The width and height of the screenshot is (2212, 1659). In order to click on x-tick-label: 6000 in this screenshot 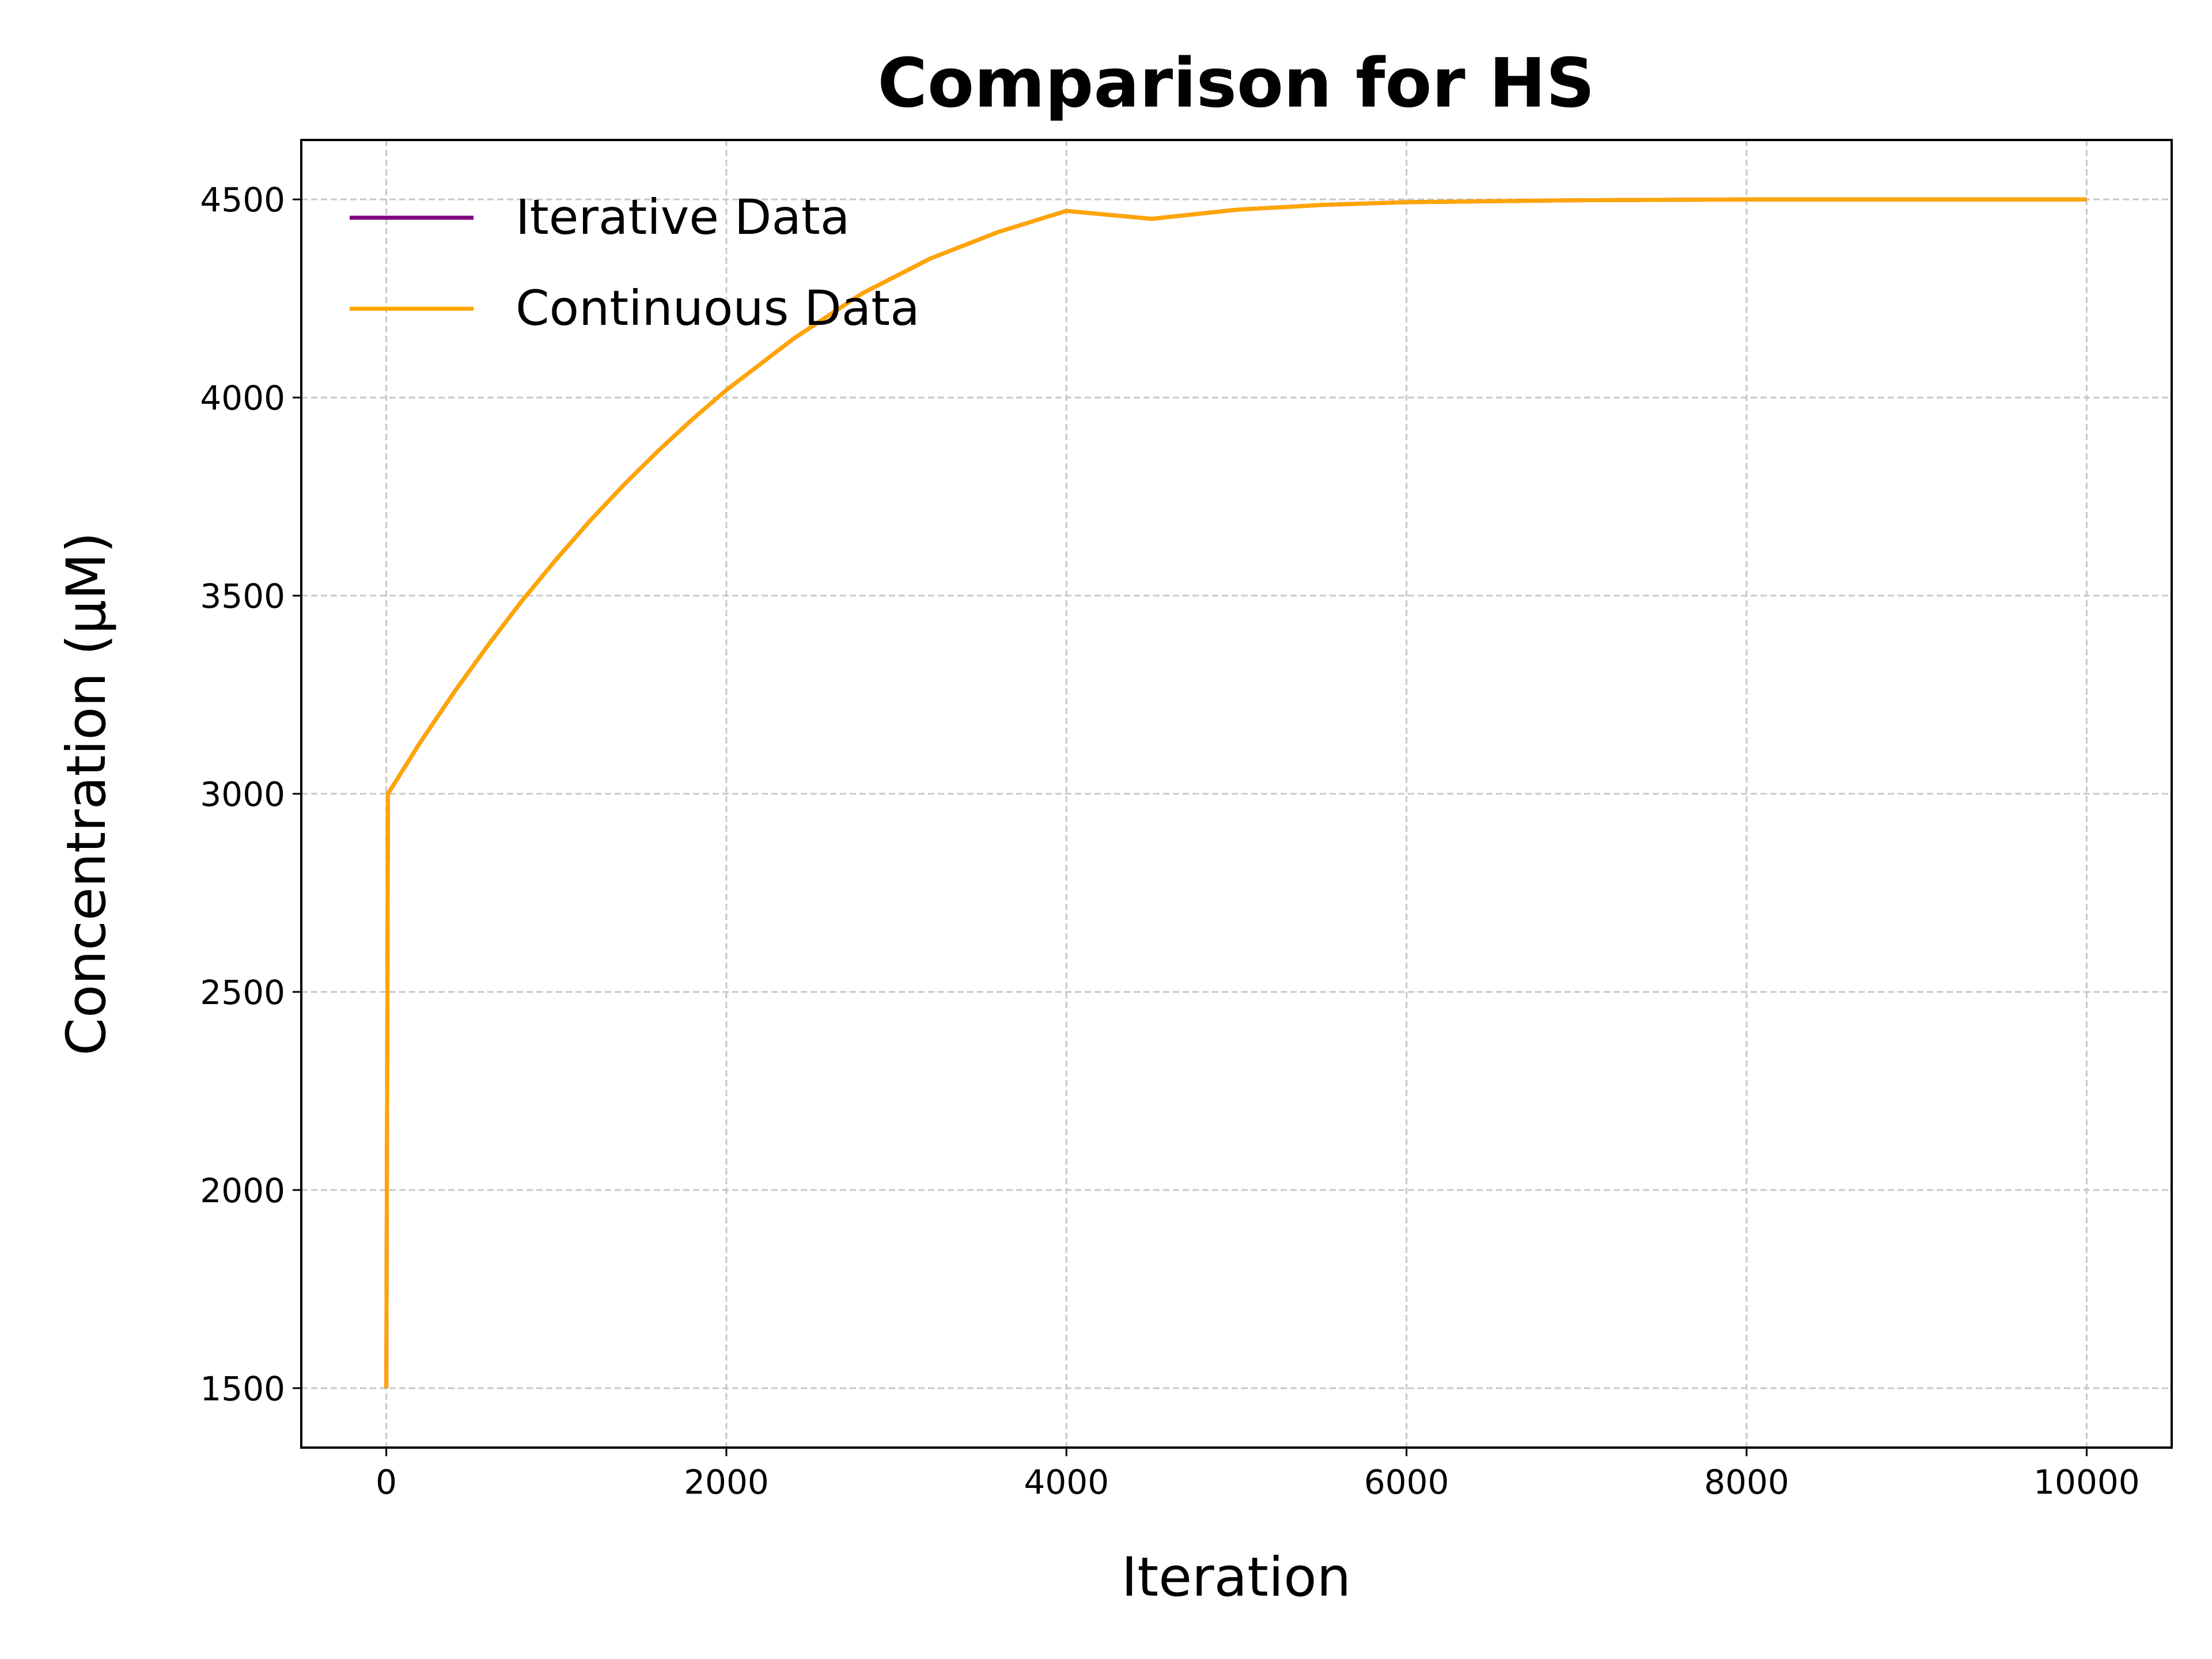, I will do `click(1406, 1482)`.